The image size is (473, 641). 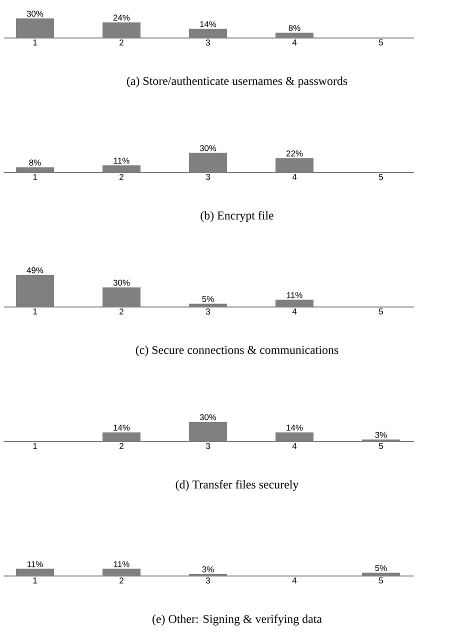 What do you see at coordinates (237, 351) in the screenshot?
I see `text: (c) Secure connections & communications` at bounding box center [237, 351].